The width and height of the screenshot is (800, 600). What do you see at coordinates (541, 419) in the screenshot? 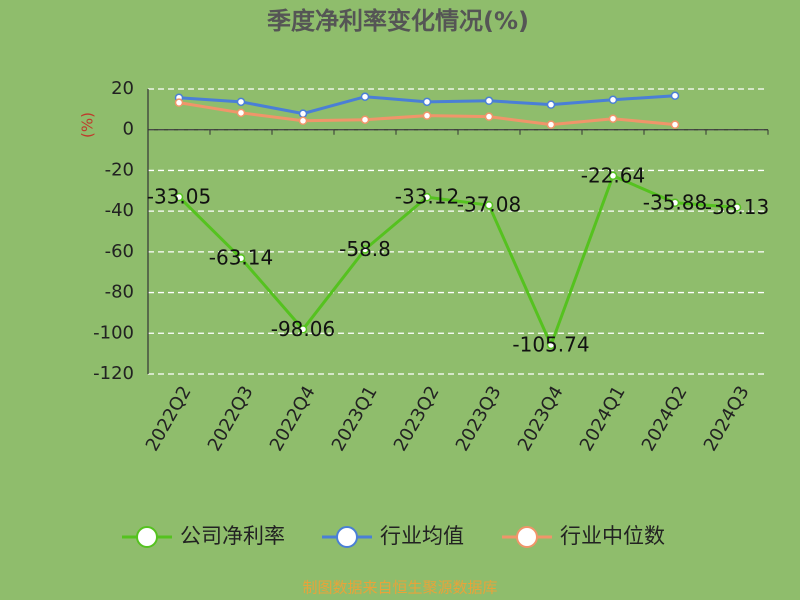
I see `x-tick-label: 2023Q4` at bounding box center [541, 419].